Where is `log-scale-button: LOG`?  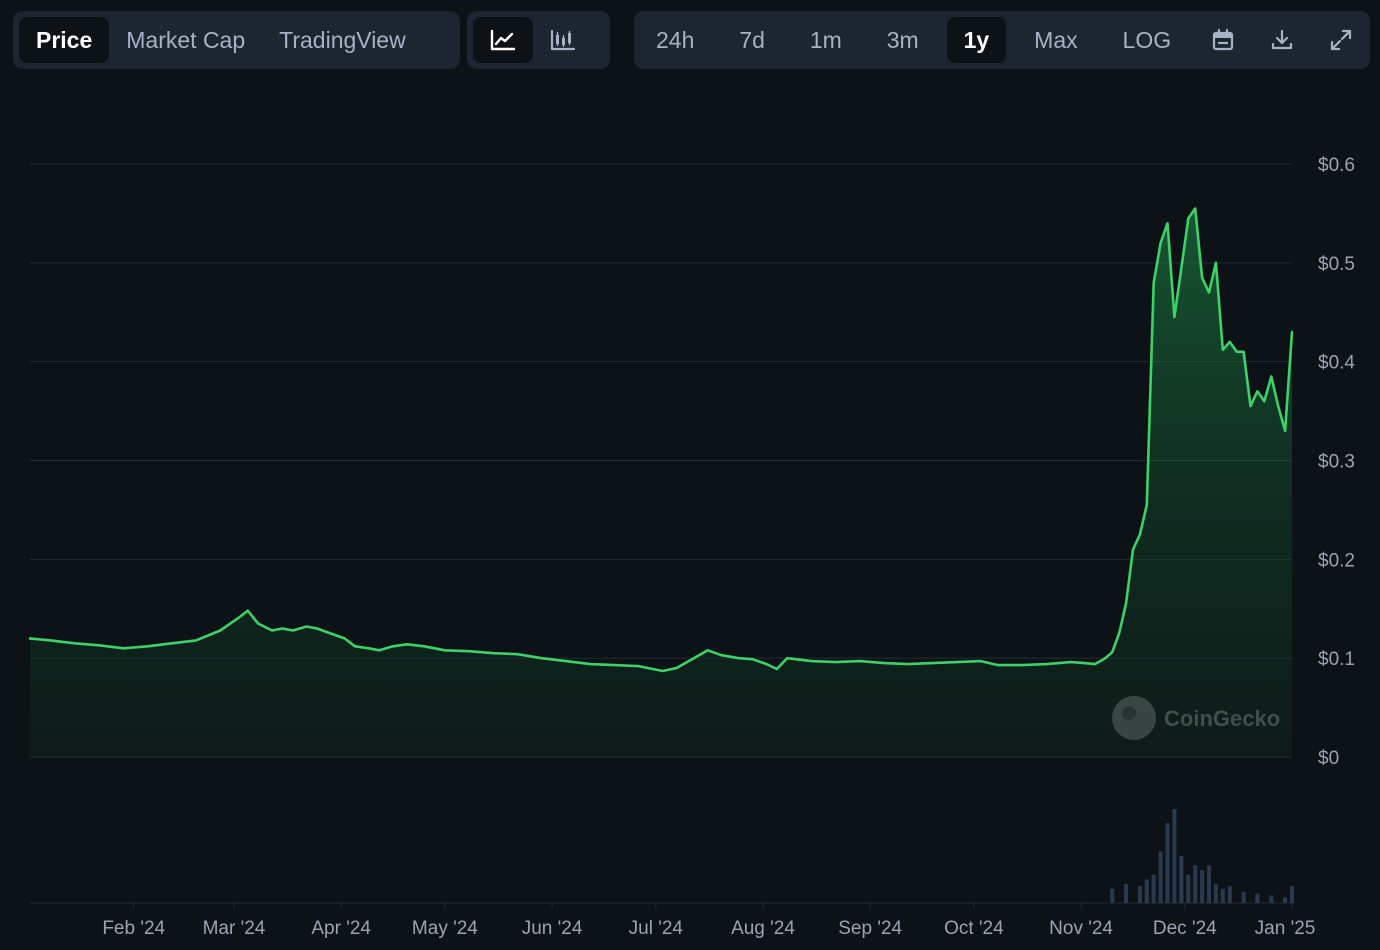 log-scale-button: LOG is located at coordinates (1147, 39).